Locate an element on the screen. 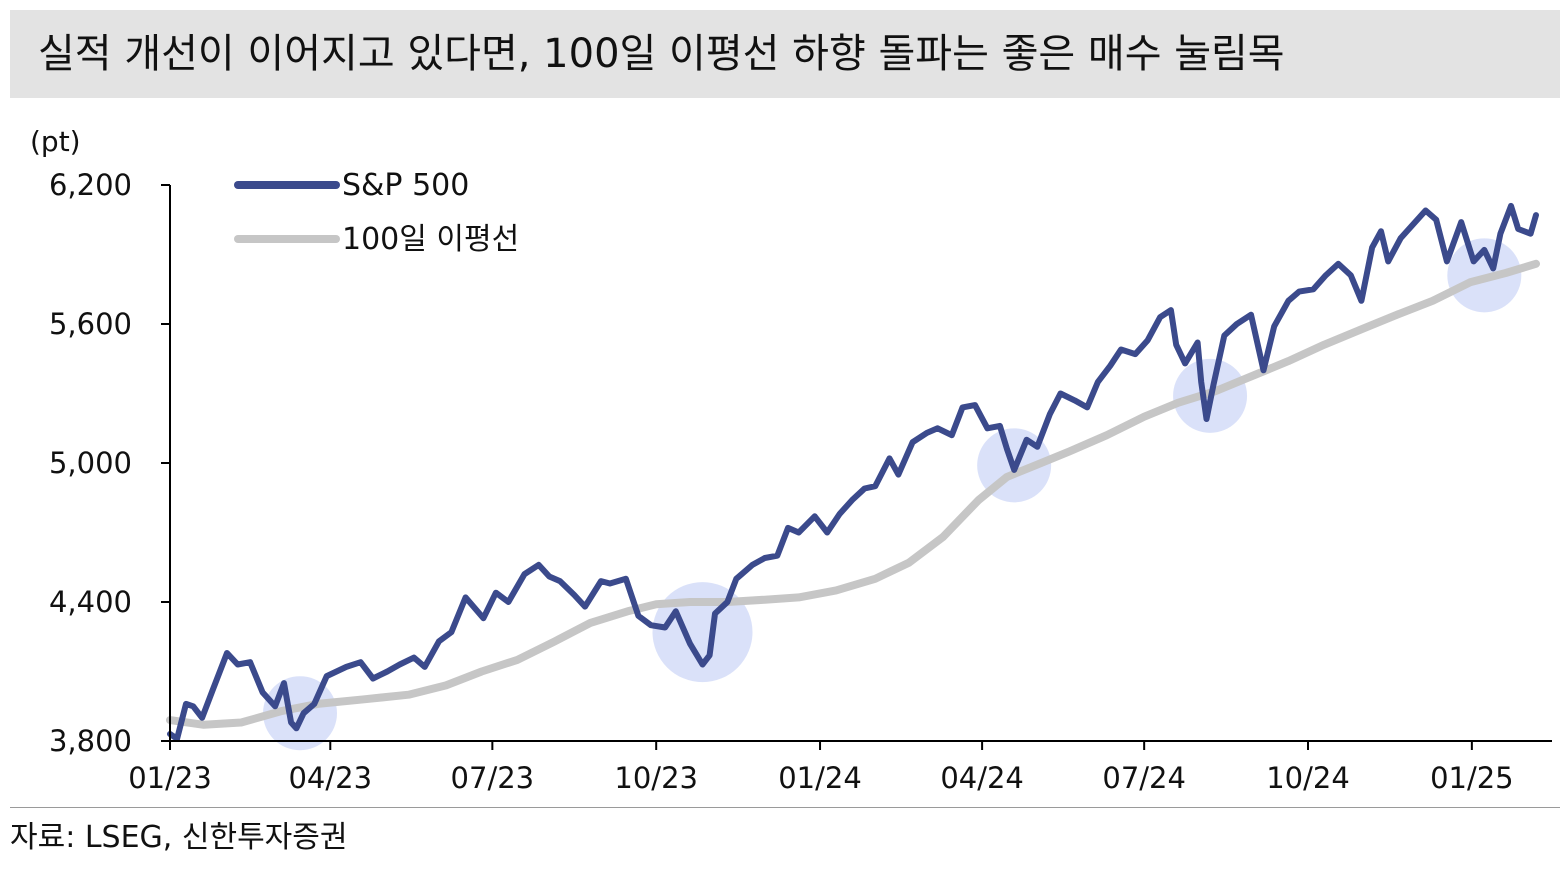 The image size is (1562, 879). x-tick-label: 04/23 is located at coordinates (330, 778).